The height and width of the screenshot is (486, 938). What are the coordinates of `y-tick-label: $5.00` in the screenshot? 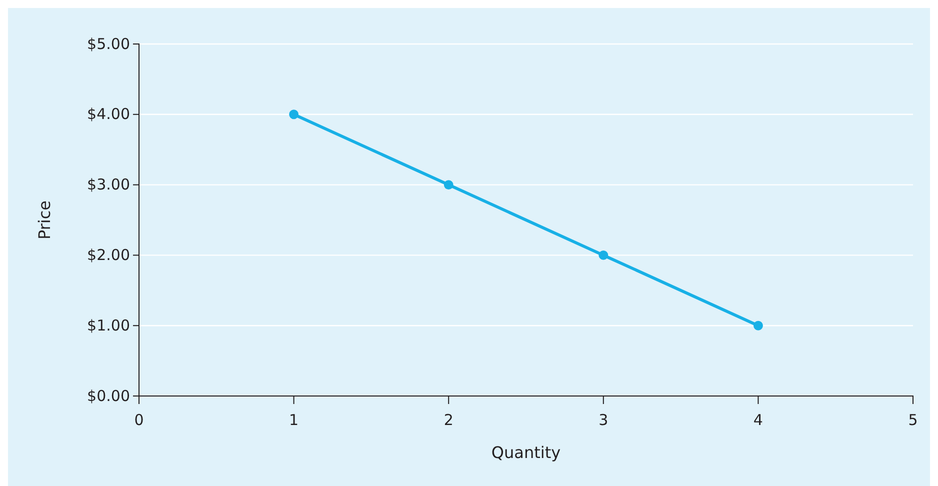 It's located at (108, 43).